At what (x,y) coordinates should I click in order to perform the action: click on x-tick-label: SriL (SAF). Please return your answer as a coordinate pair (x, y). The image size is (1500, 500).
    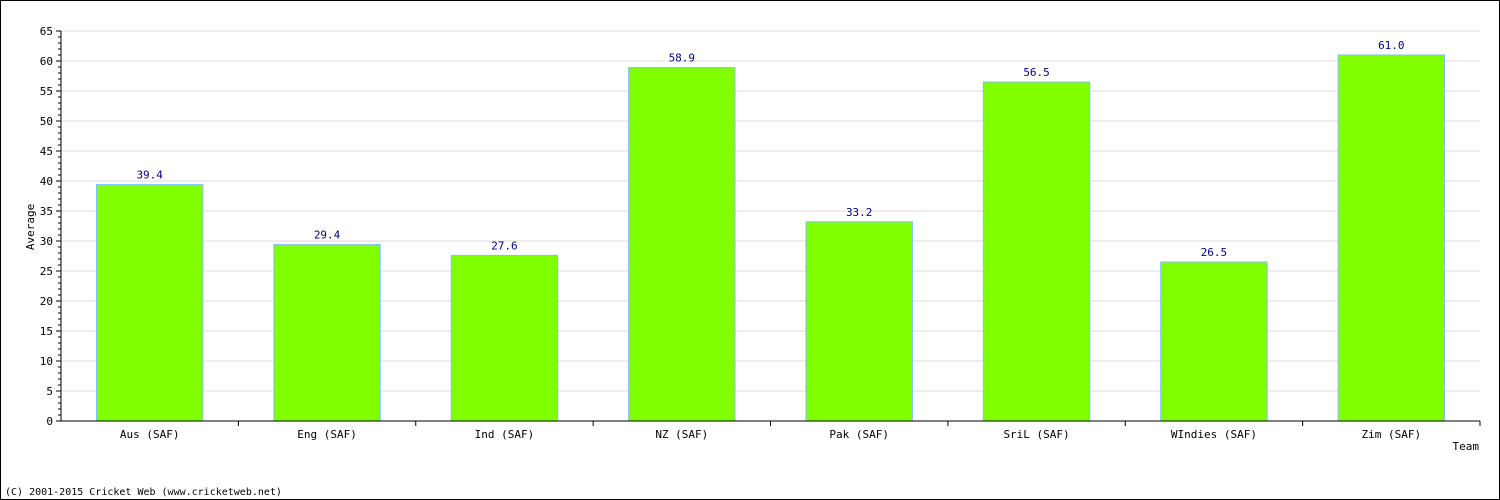
    Looking at the image, I should click on (1036, 434).